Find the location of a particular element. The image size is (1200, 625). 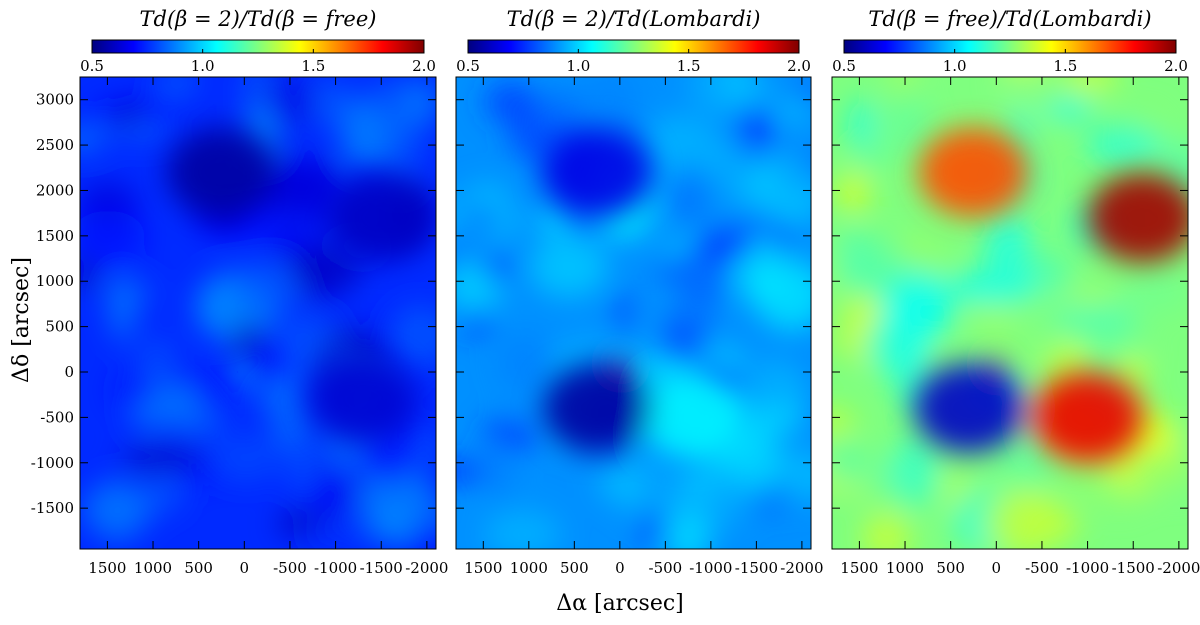

x-tick-label: 1500 is located at coordinates (483, 568).